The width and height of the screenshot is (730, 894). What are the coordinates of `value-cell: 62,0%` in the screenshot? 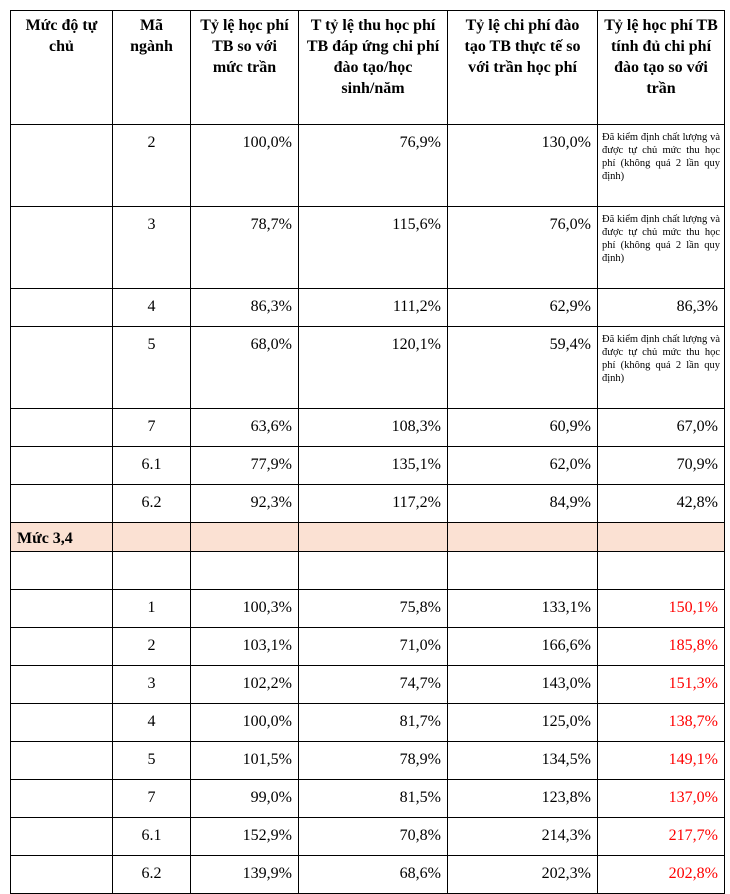 It's located at (522, 465).